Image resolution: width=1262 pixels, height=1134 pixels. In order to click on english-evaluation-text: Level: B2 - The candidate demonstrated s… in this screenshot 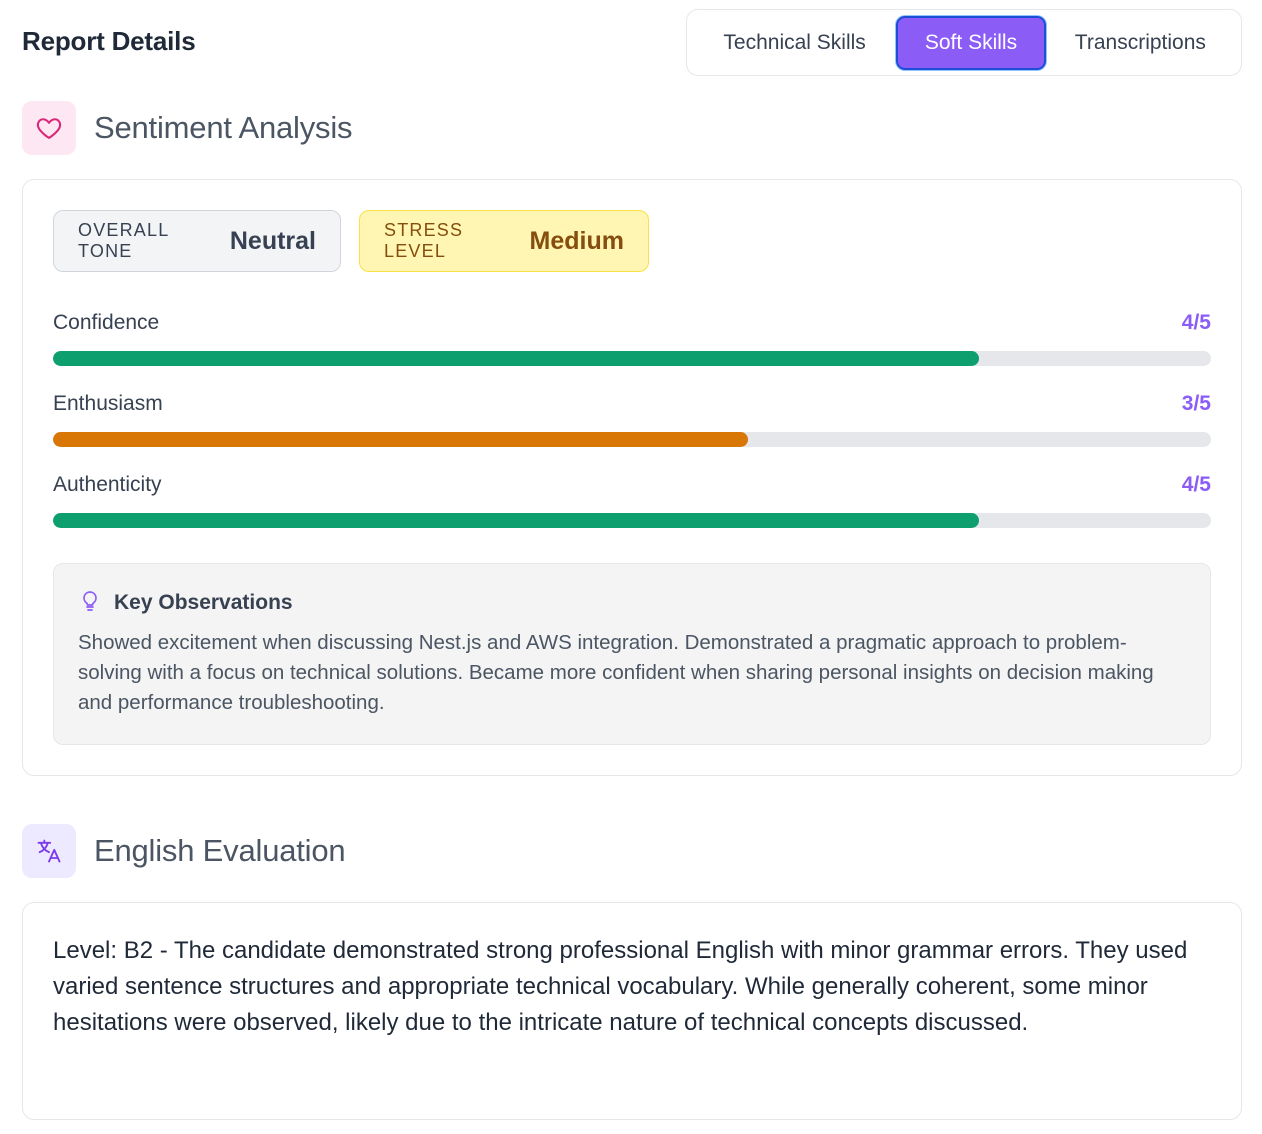, I will do `click(620, 986)`.